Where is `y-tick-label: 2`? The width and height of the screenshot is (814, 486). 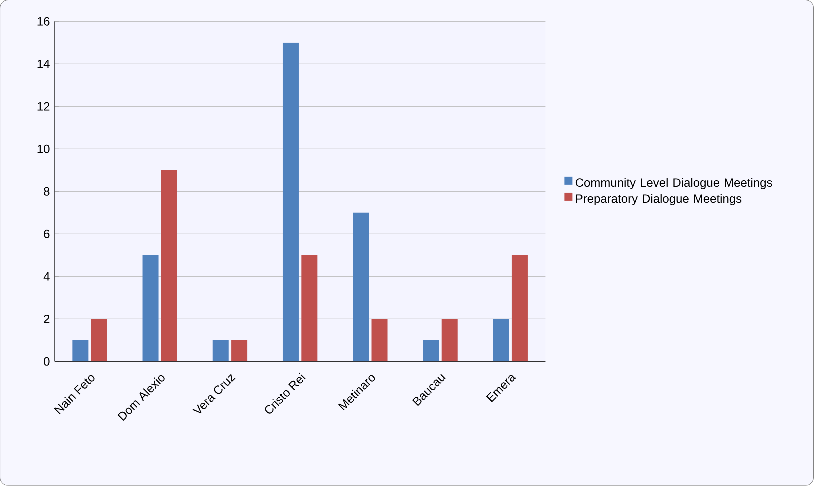 y-tick-label: 2 is located at coordinates (47, 319).